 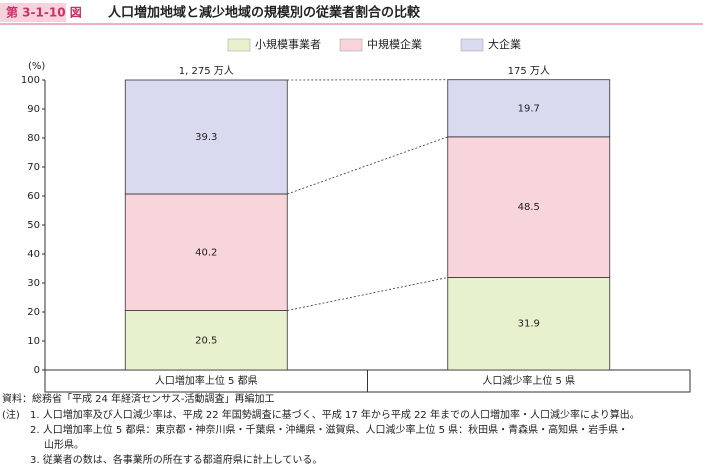 I want to click on legend-label: 大企業, so click(x=504, y=44).